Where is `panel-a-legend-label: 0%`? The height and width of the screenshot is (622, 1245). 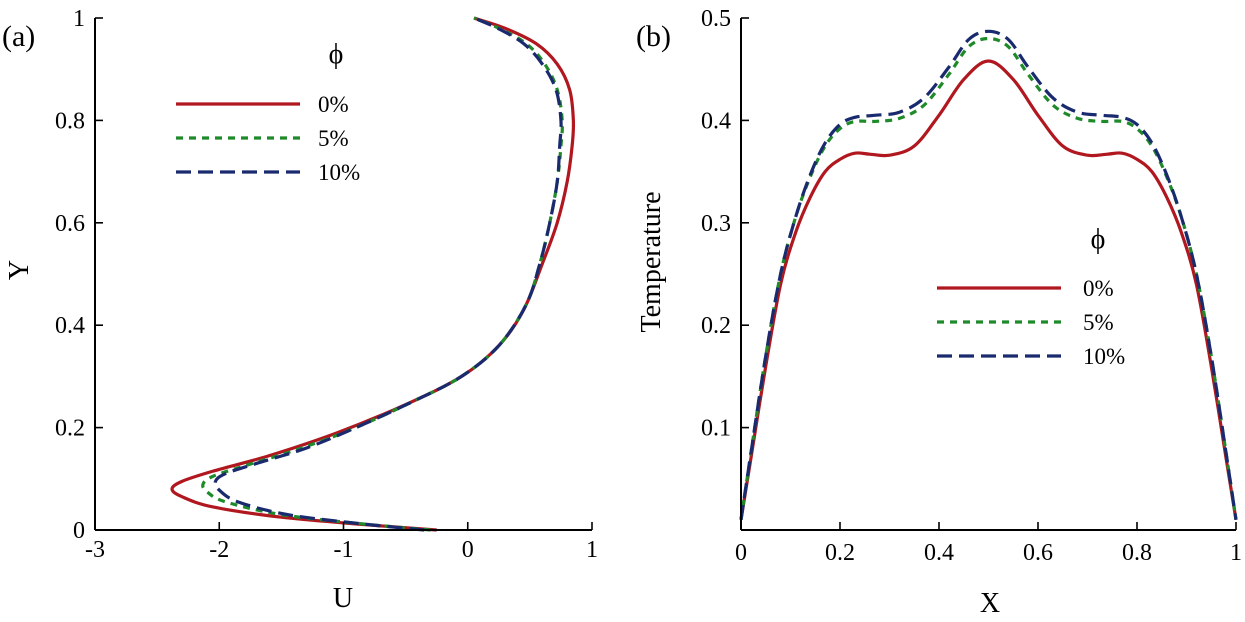 panel-a-legend-label: 0% is located at coordinates (333, 104).